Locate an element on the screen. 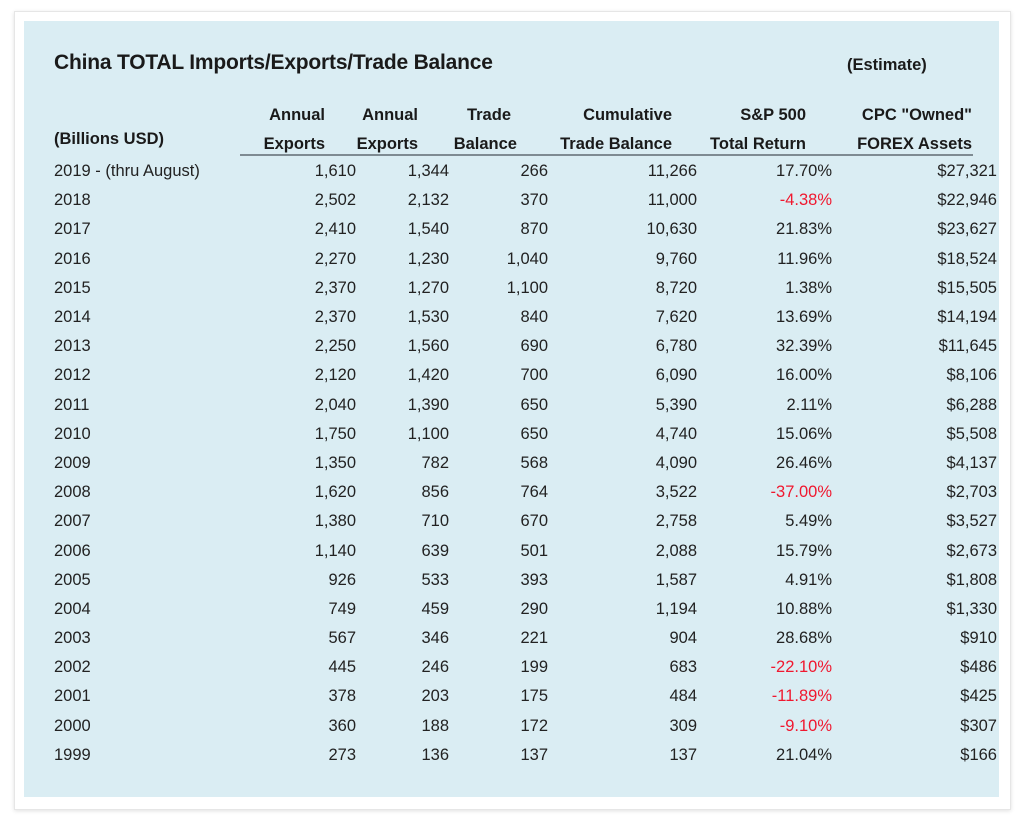 This screenshot has width=1023, height=823. header-line: Exports is located at coordinates (387, 144).